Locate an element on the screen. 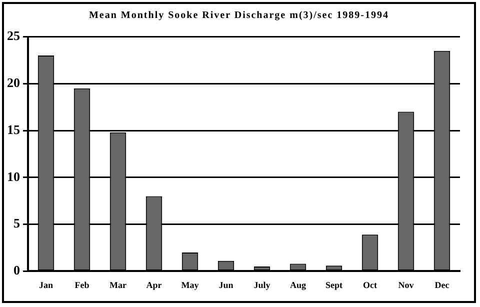 The height and width of the screenshot is (307, 480). x-tick-label: Dec is located at coordinates (442, 285).